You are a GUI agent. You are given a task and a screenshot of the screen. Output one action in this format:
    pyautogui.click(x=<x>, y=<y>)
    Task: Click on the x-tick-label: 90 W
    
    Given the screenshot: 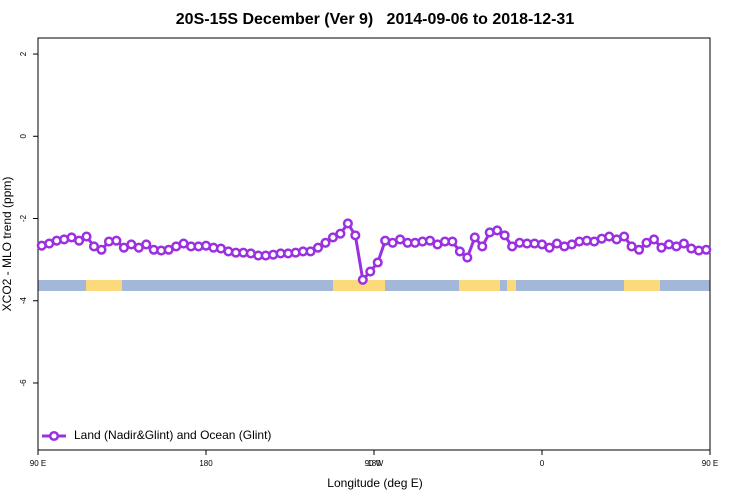 What is the action you would take?
    pyautogui.click(x=374, y=463)
    